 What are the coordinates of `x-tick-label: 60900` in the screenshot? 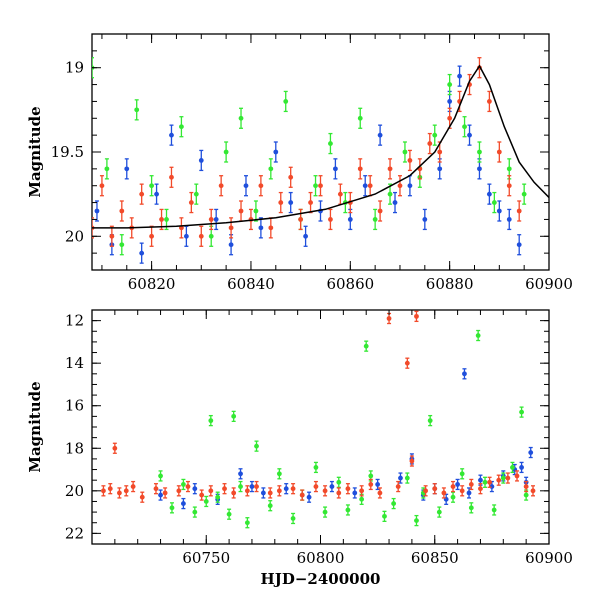 It's located at (549, 558).